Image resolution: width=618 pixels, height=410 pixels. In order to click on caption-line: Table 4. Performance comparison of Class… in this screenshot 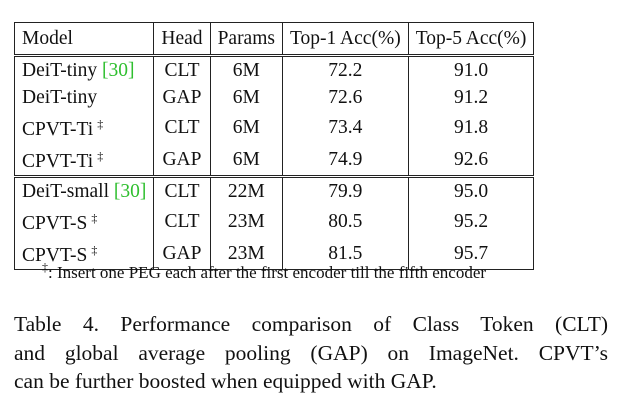, I will do `click(311, 324)`.